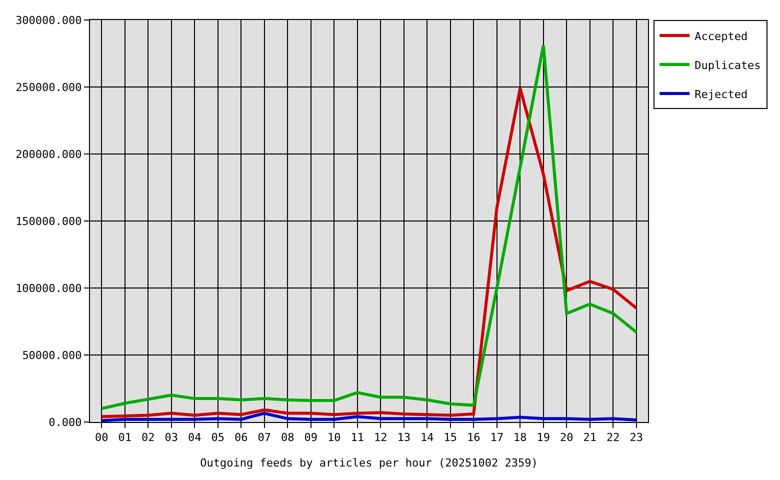  I want to click on x-tick-label: 04, so click(195, 437).